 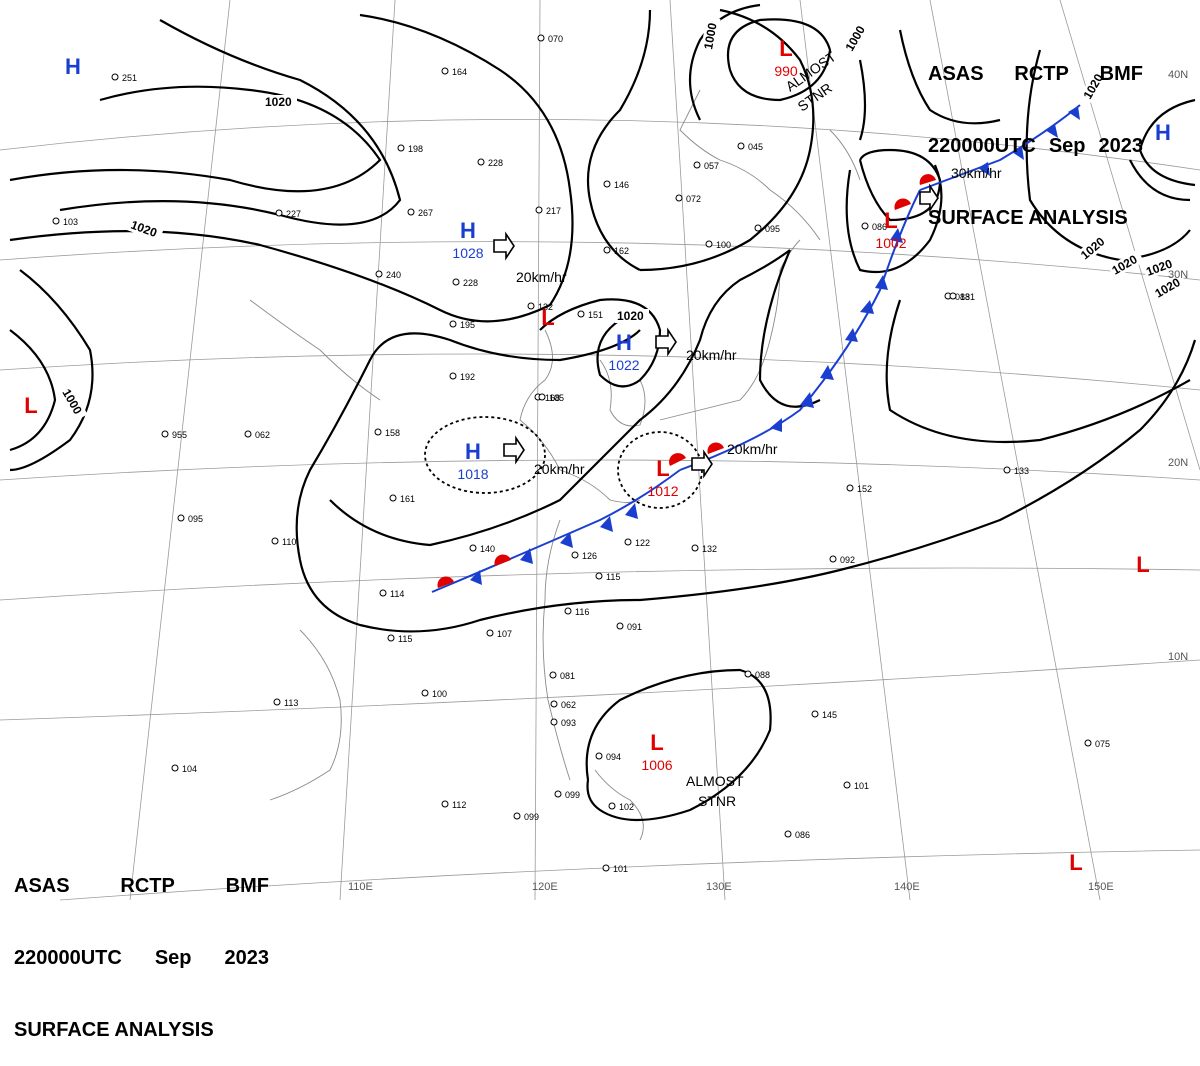 I want to click on station-pressure-code: 133, so click(x=1021, y=471).